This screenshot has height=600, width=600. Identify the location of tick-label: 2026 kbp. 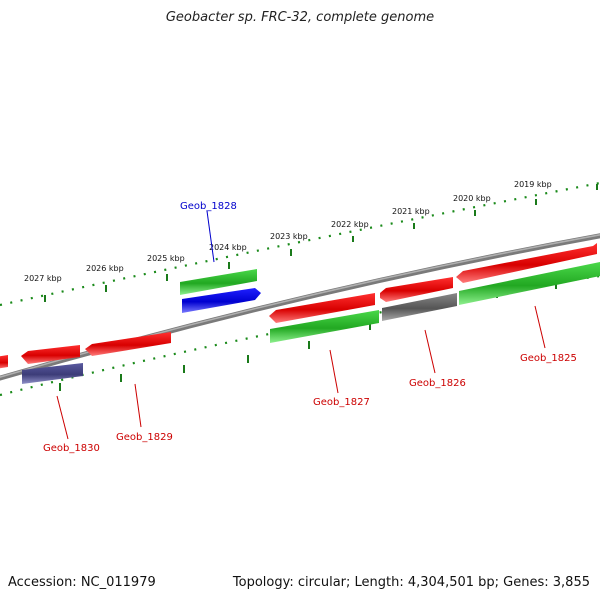
(105, 268).